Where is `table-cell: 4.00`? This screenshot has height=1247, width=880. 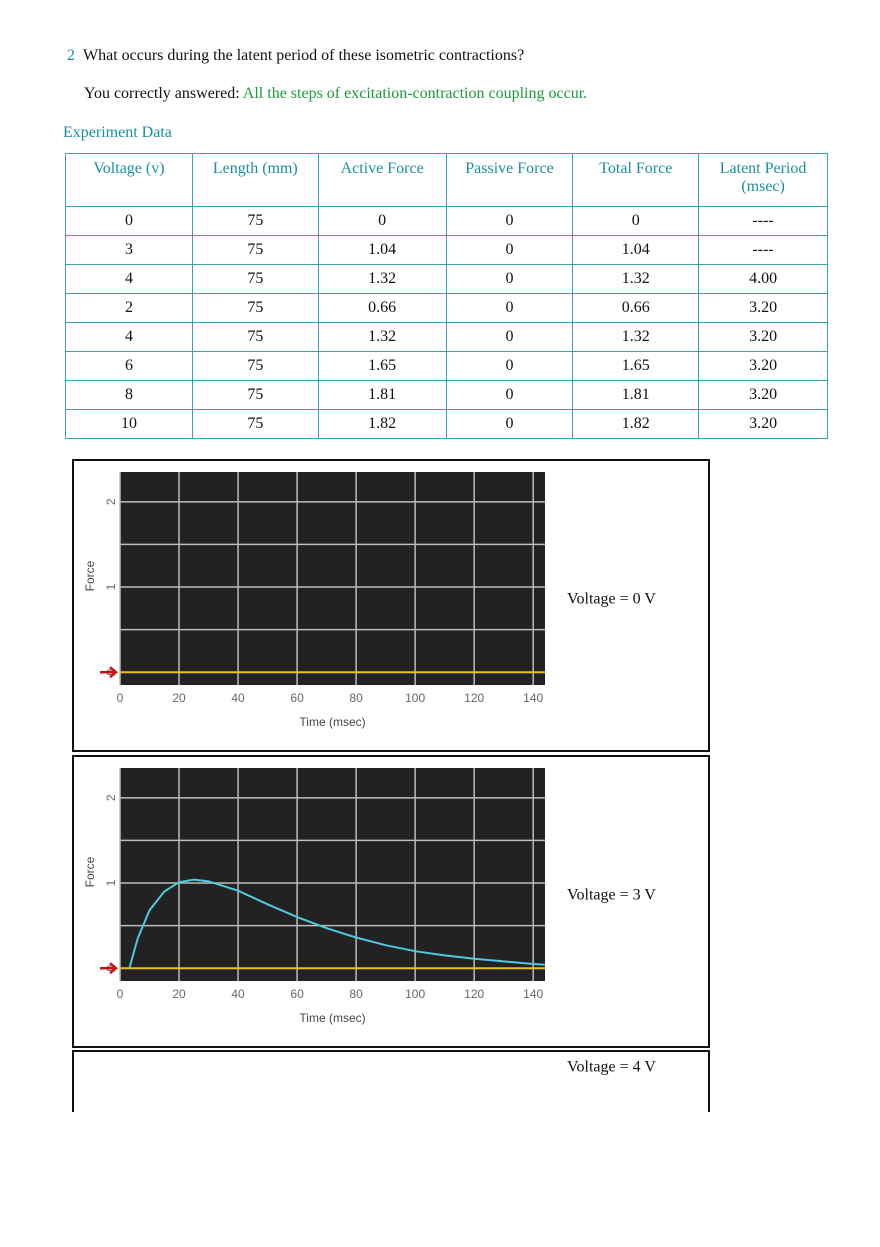
table-cell: 4.00 is located at coordinates (763, 279).